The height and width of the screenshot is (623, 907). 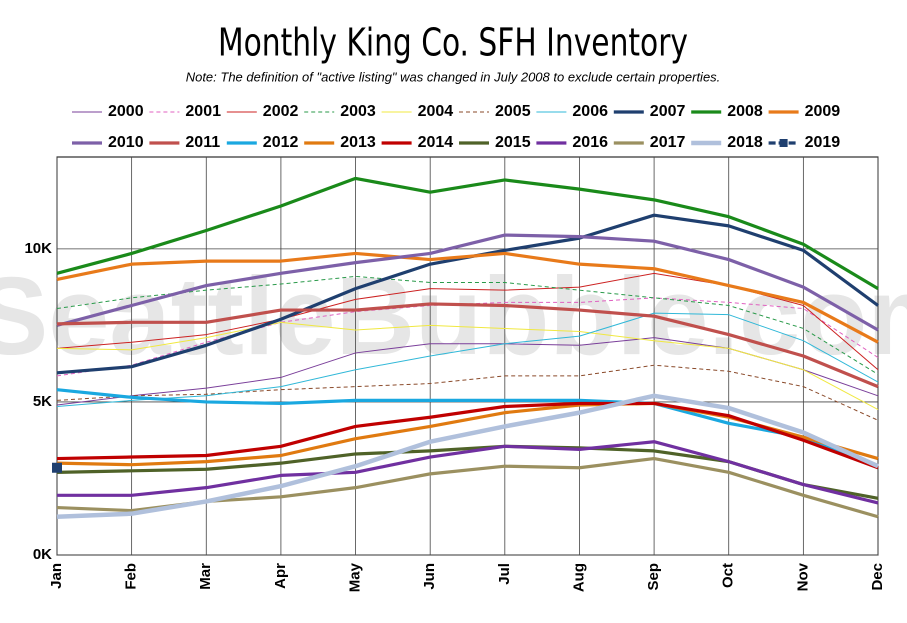 What do you see at coordinates (42, 554) in the screenshot?
I see `y-tick-label: 0K` at bounding box center [42, 554].